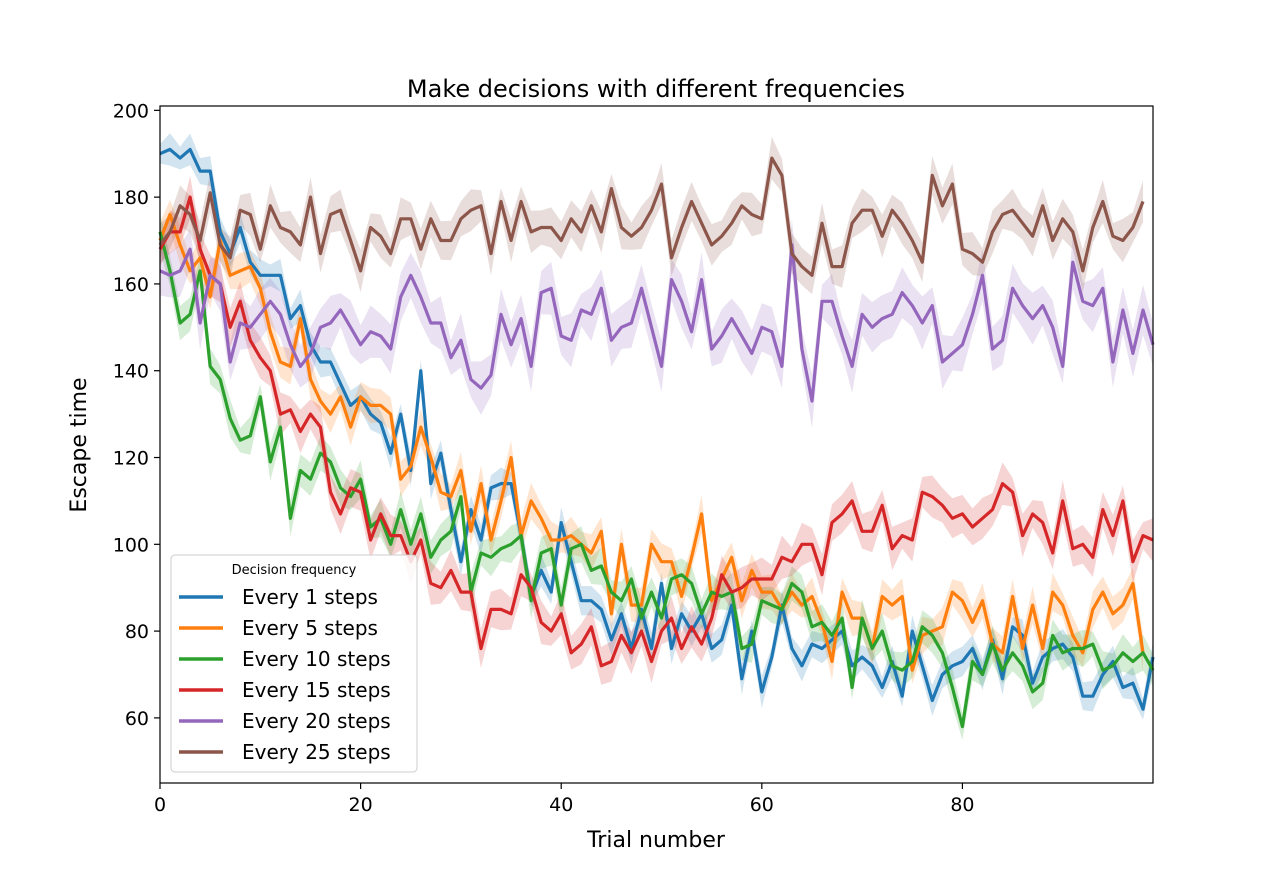 Image resolution: width=1280 pixels, height=880 pixels. What do you see at coordinates (131, 198) in the screenshot?
I see `y-tick-label: 180` at bounding box center [131, 198].